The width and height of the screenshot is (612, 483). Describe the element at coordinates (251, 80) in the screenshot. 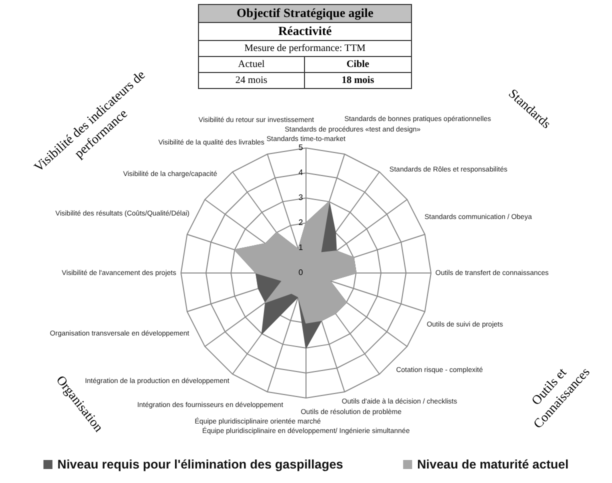

I see `text: 24 mois` at that location.